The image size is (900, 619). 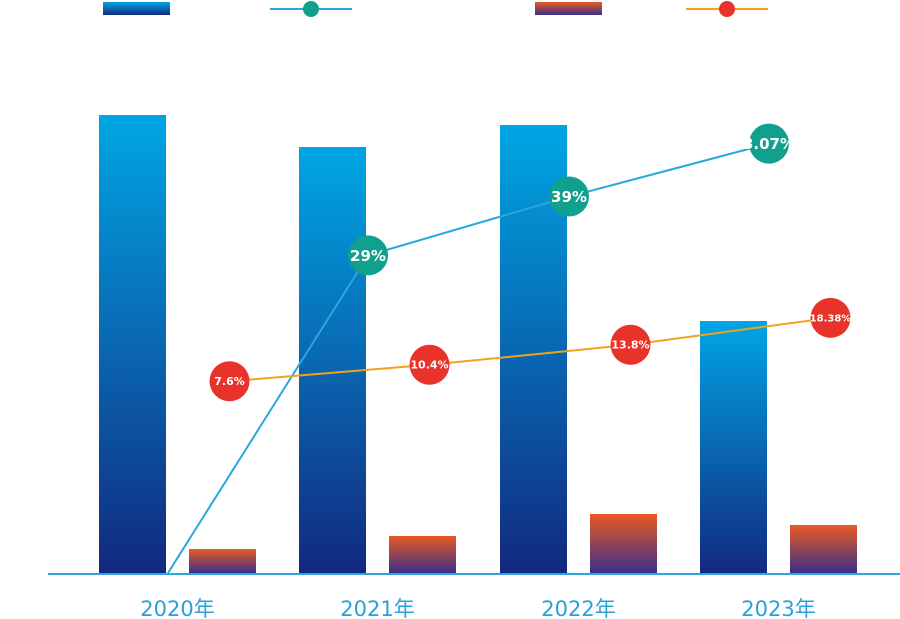 I want to click on x-tick-label-0: 2020年, so click(x=177, y=608).